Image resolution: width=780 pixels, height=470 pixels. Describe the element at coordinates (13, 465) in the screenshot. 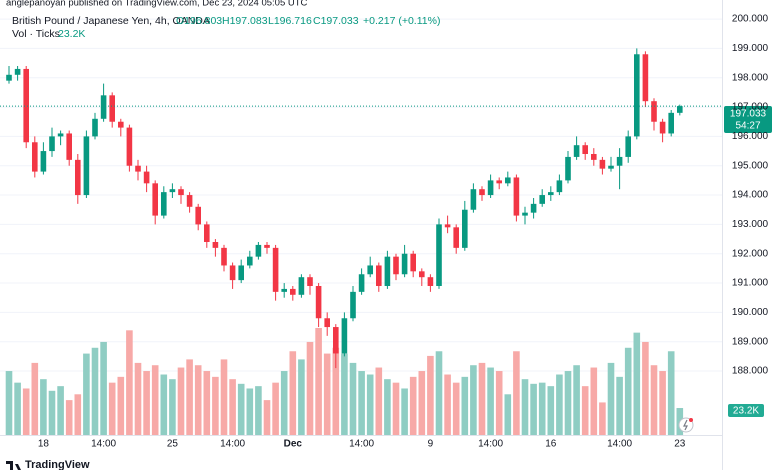

I see `brand-logo` at that location.